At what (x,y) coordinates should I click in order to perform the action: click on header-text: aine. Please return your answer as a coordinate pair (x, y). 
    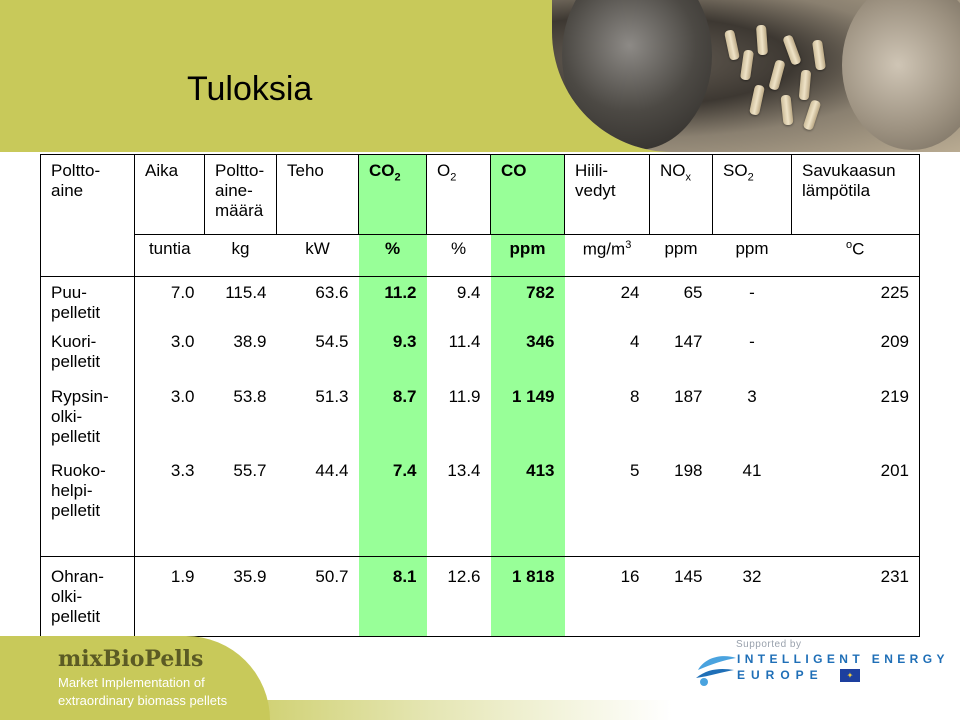
    Looking at the image, I should click on (67, 190).